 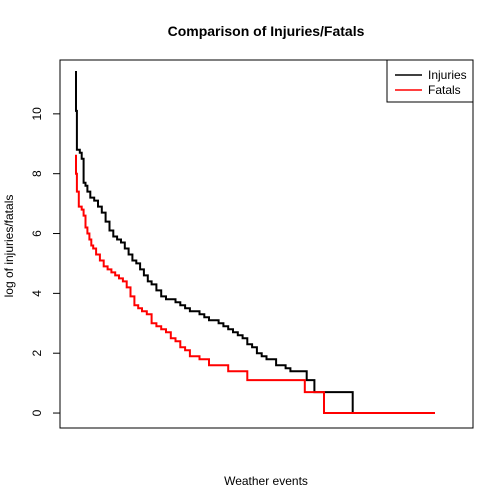 What do you see at coordinates (37, 412) in the screenshot?
I see `y-tick-label: 0` at bounding box center [37, 412].